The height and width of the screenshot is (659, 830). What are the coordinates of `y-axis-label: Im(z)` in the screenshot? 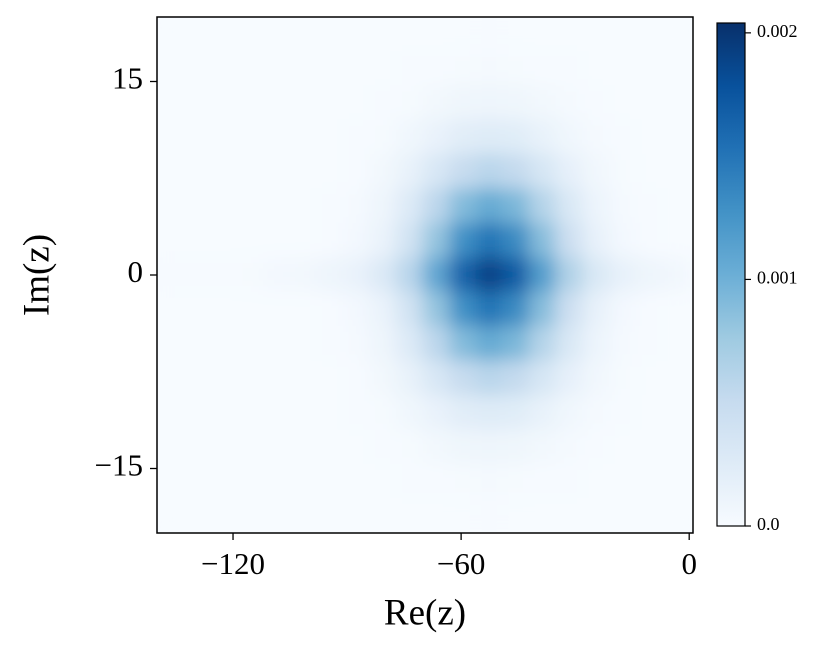 It's located at (36, 275).